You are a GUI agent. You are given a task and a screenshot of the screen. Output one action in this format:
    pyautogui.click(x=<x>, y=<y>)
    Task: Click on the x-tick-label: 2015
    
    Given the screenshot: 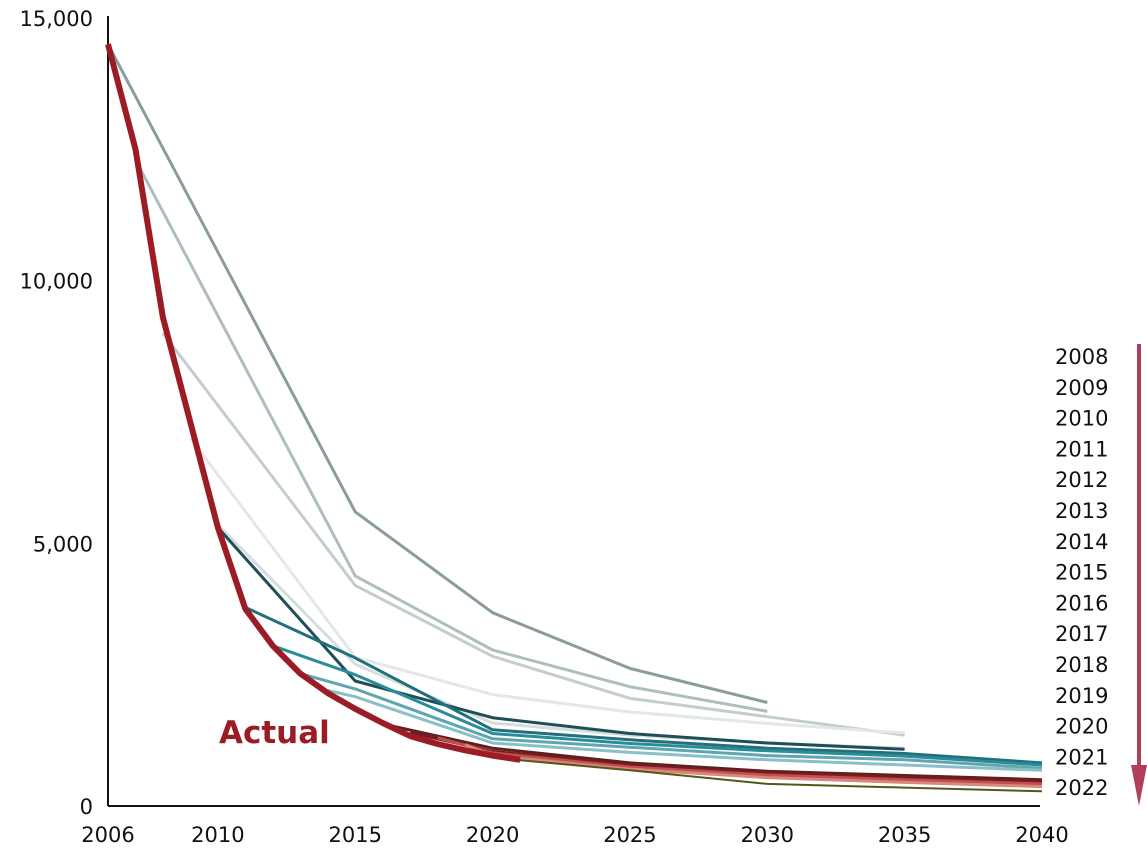 What is the action you would take?
    pyautogui.click(x=355, y=835)
    